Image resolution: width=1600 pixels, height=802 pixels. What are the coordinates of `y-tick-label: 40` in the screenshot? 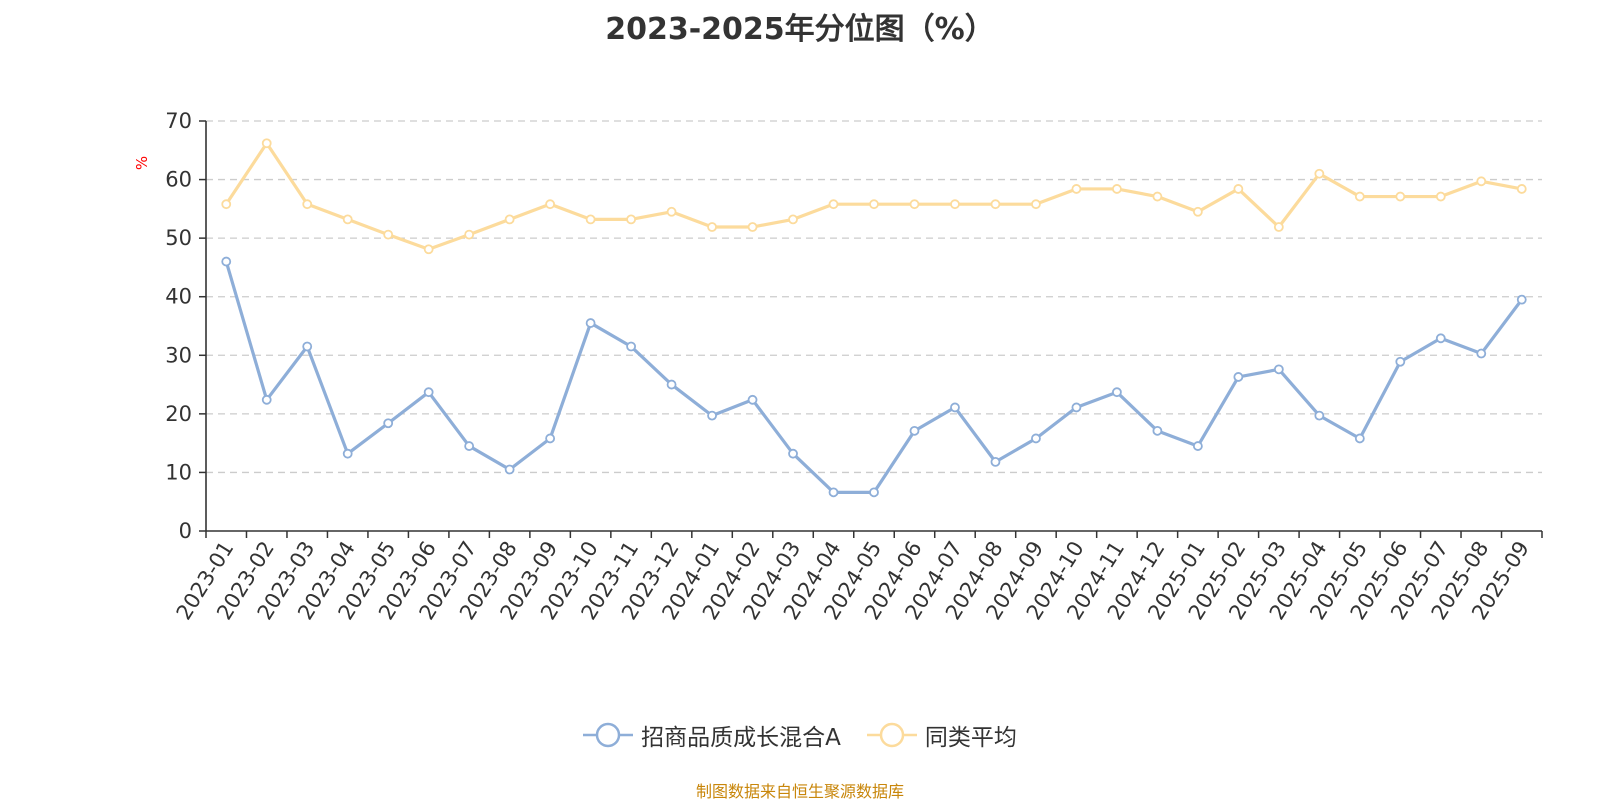 It's located at (178, 297).